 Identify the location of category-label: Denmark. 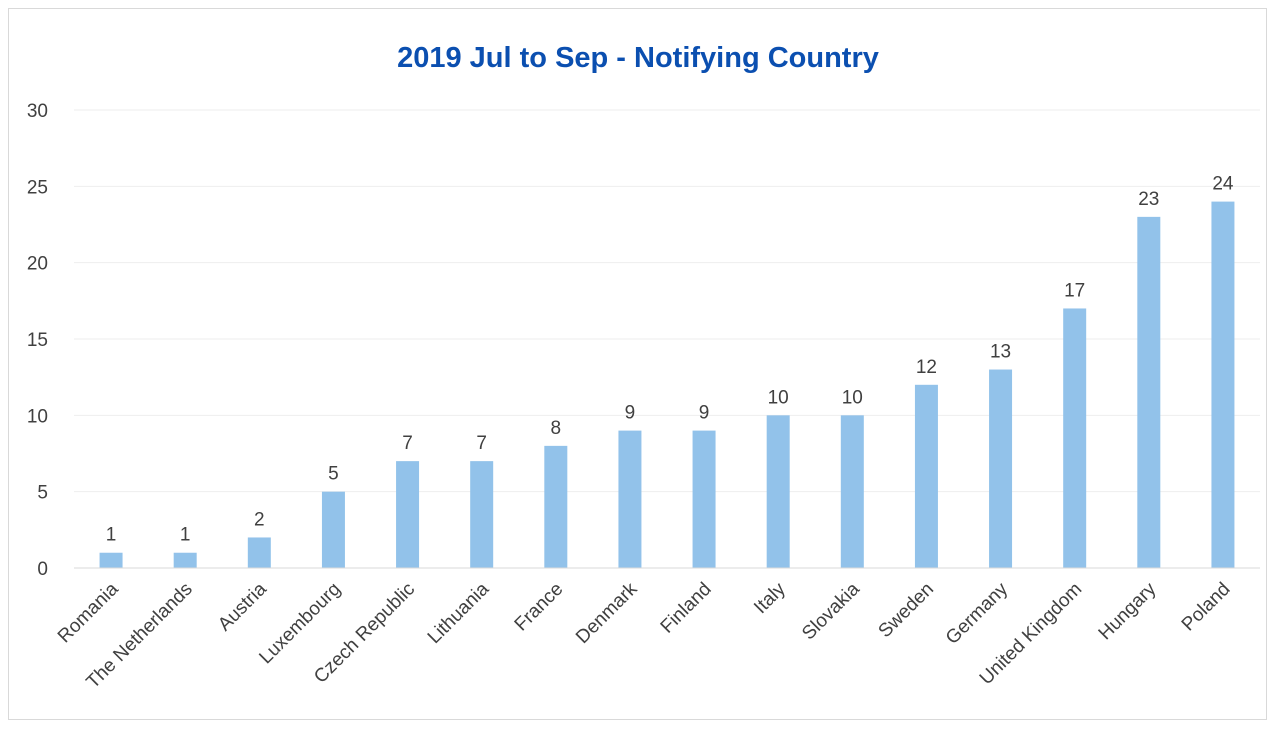
(607, 613).